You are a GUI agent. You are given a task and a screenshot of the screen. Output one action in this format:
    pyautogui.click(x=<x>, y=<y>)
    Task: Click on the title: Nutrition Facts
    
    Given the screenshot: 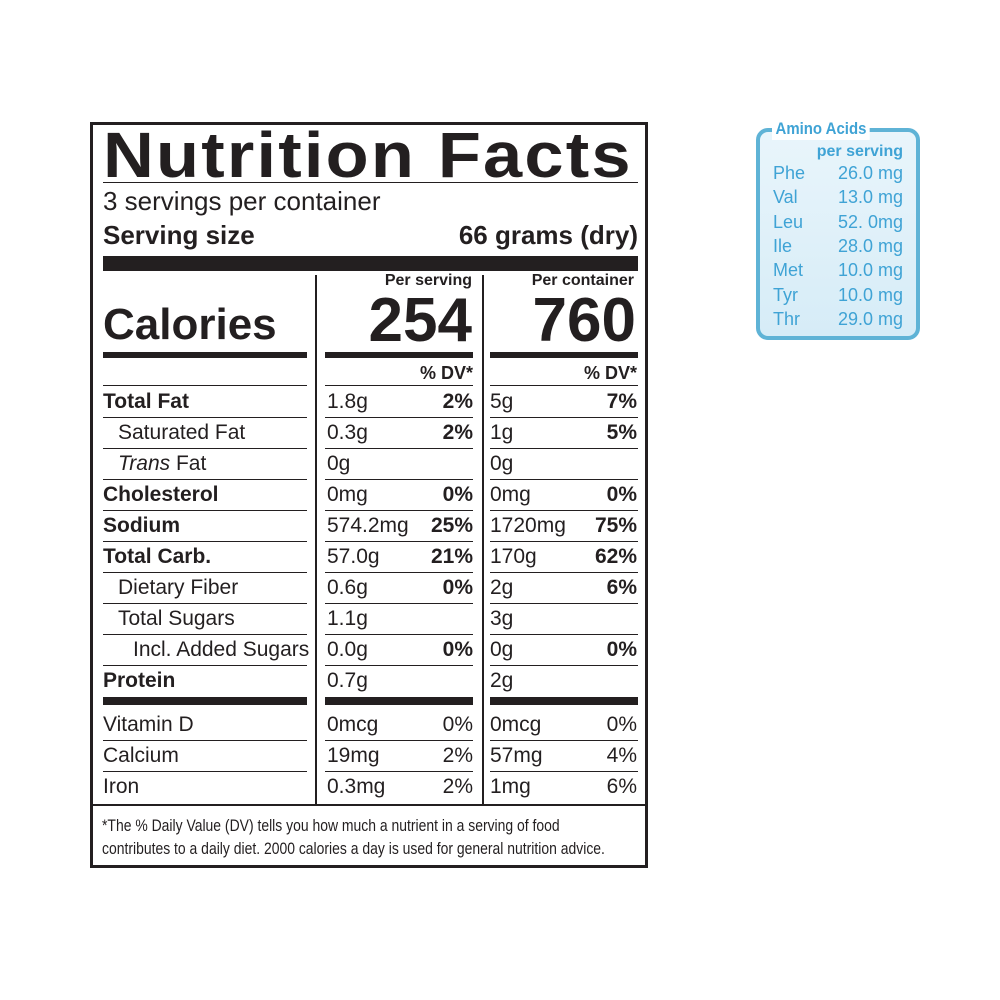 What is the action you would take?
    pyautogui.click(x=368, y=155)
    